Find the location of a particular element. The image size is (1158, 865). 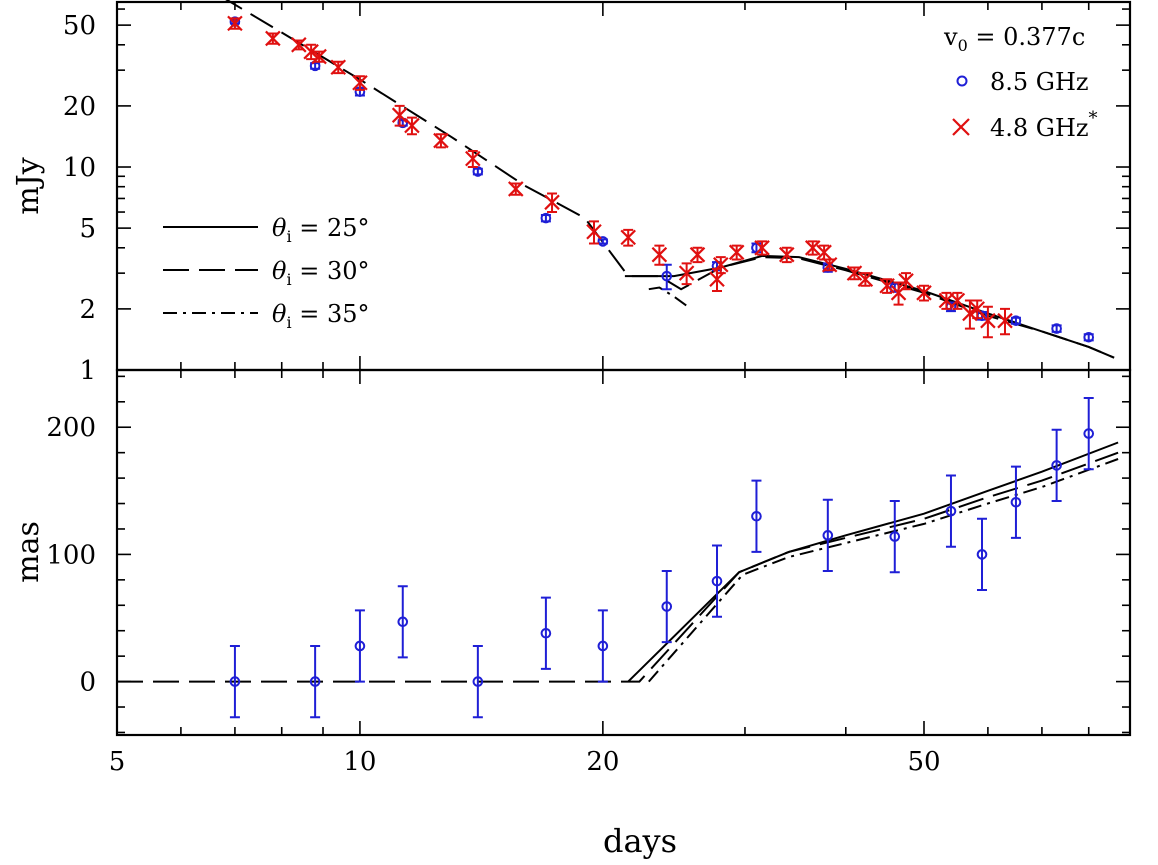

bottom-ylabel: mas is located at coordinates (28, 552).